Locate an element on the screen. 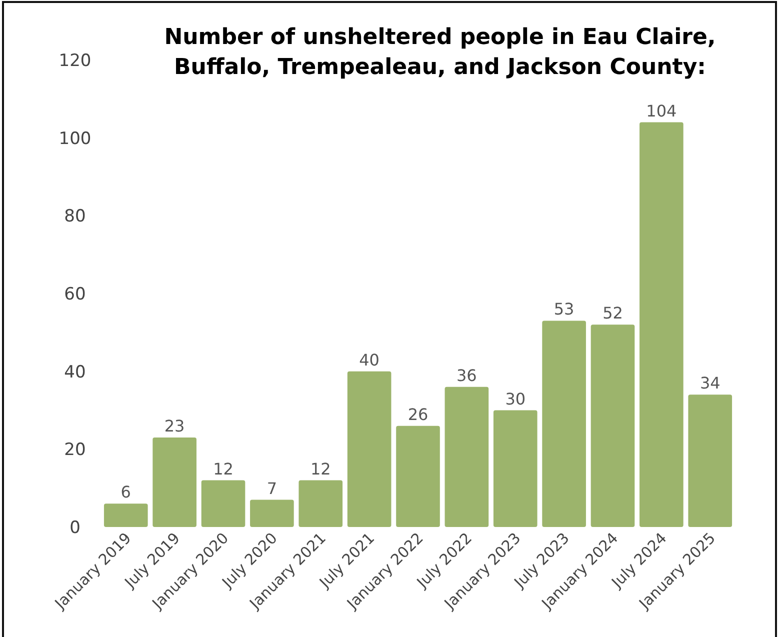  data-label: 23 is located at coordinates (174, 426).